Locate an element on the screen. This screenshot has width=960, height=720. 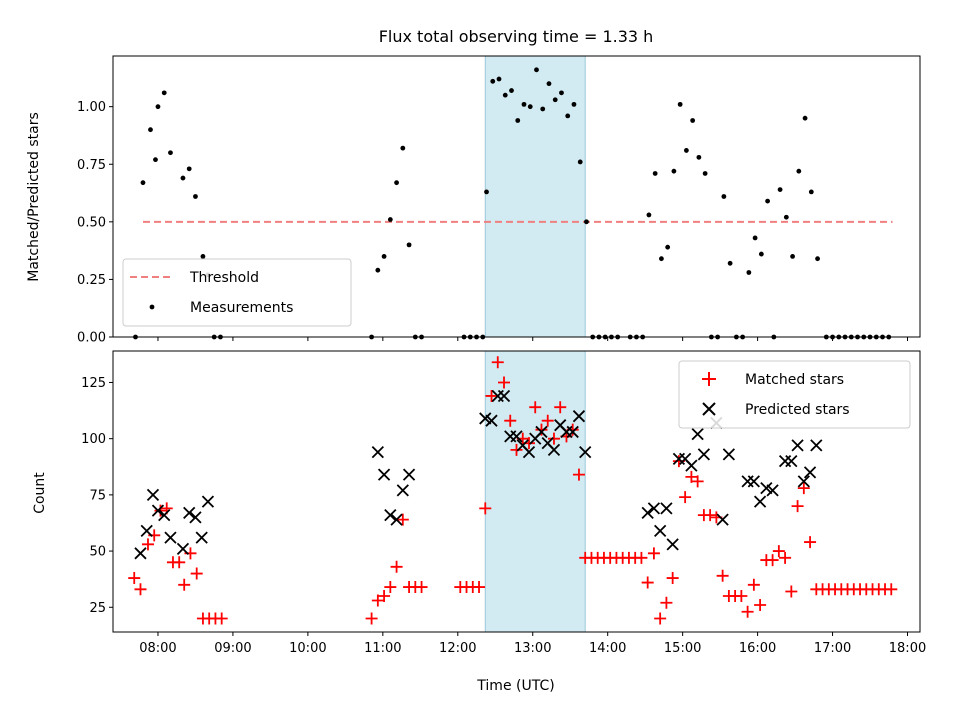
x-tick-label: 14:00 is located at coordinates (607, 648).